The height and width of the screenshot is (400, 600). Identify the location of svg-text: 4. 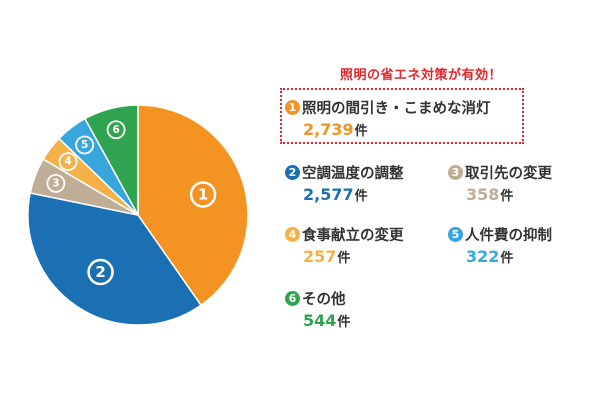
(67, 162).